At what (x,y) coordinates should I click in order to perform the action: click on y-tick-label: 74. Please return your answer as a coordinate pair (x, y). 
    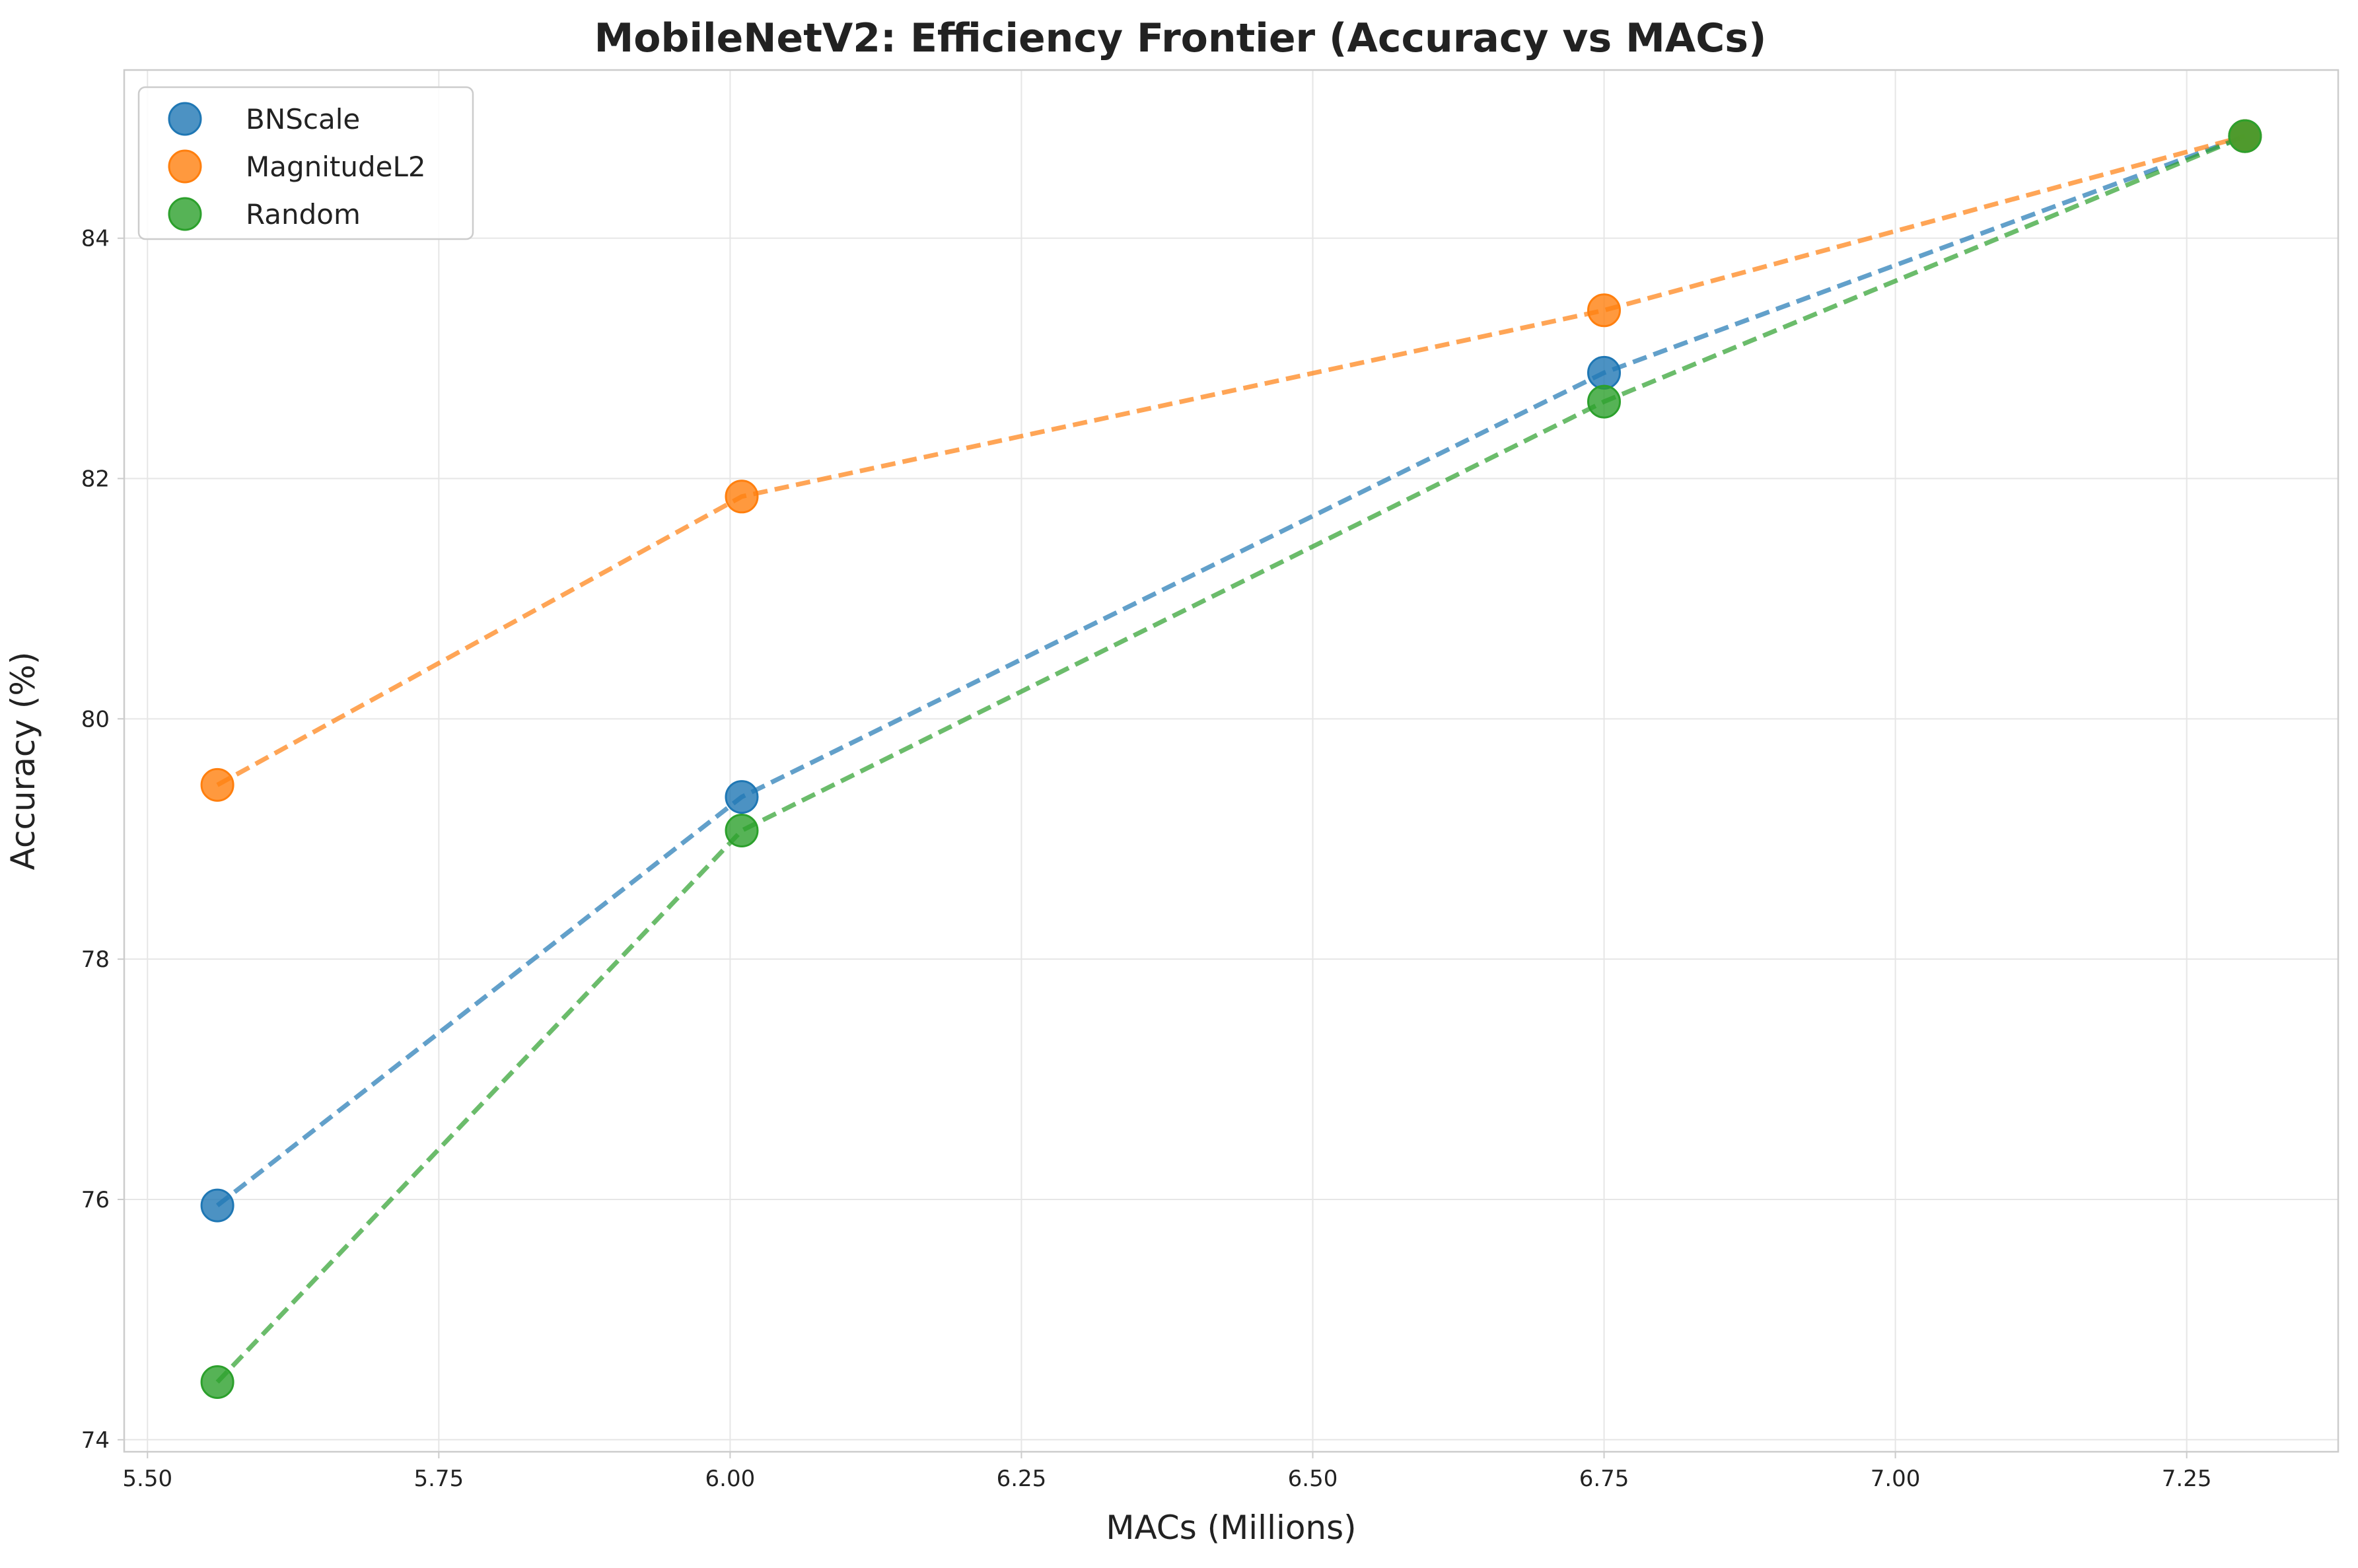
    Looking at the image, I should click on (95, 1440).